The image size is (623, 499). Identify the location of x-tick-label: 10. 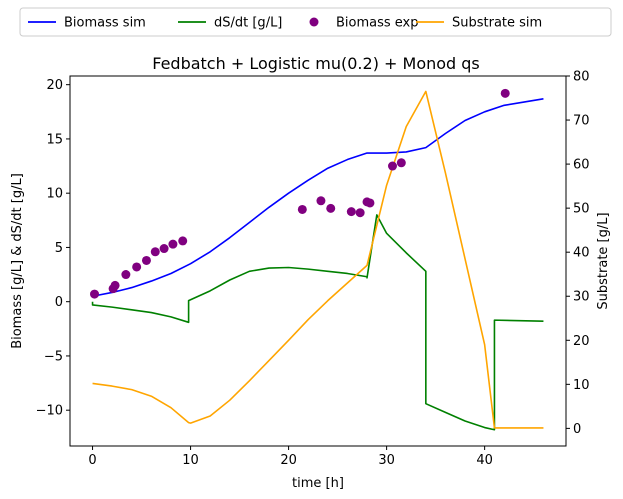
(190, 460).